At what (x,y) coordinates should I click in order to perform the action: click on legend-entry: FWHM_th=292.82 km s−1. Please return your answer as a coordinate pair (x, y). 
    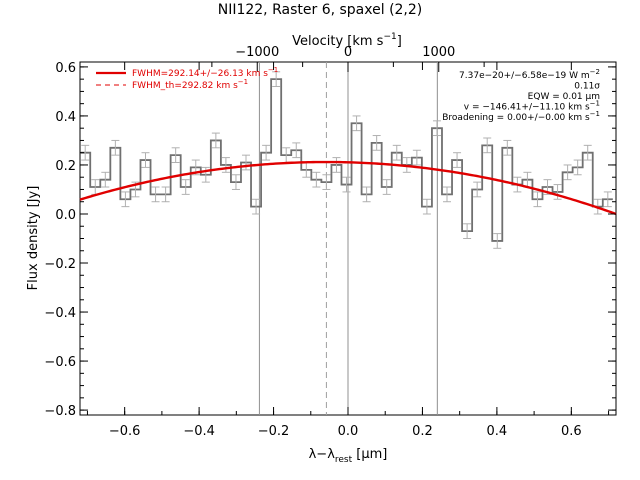
    Looking at the image, I should click on (172, 84).